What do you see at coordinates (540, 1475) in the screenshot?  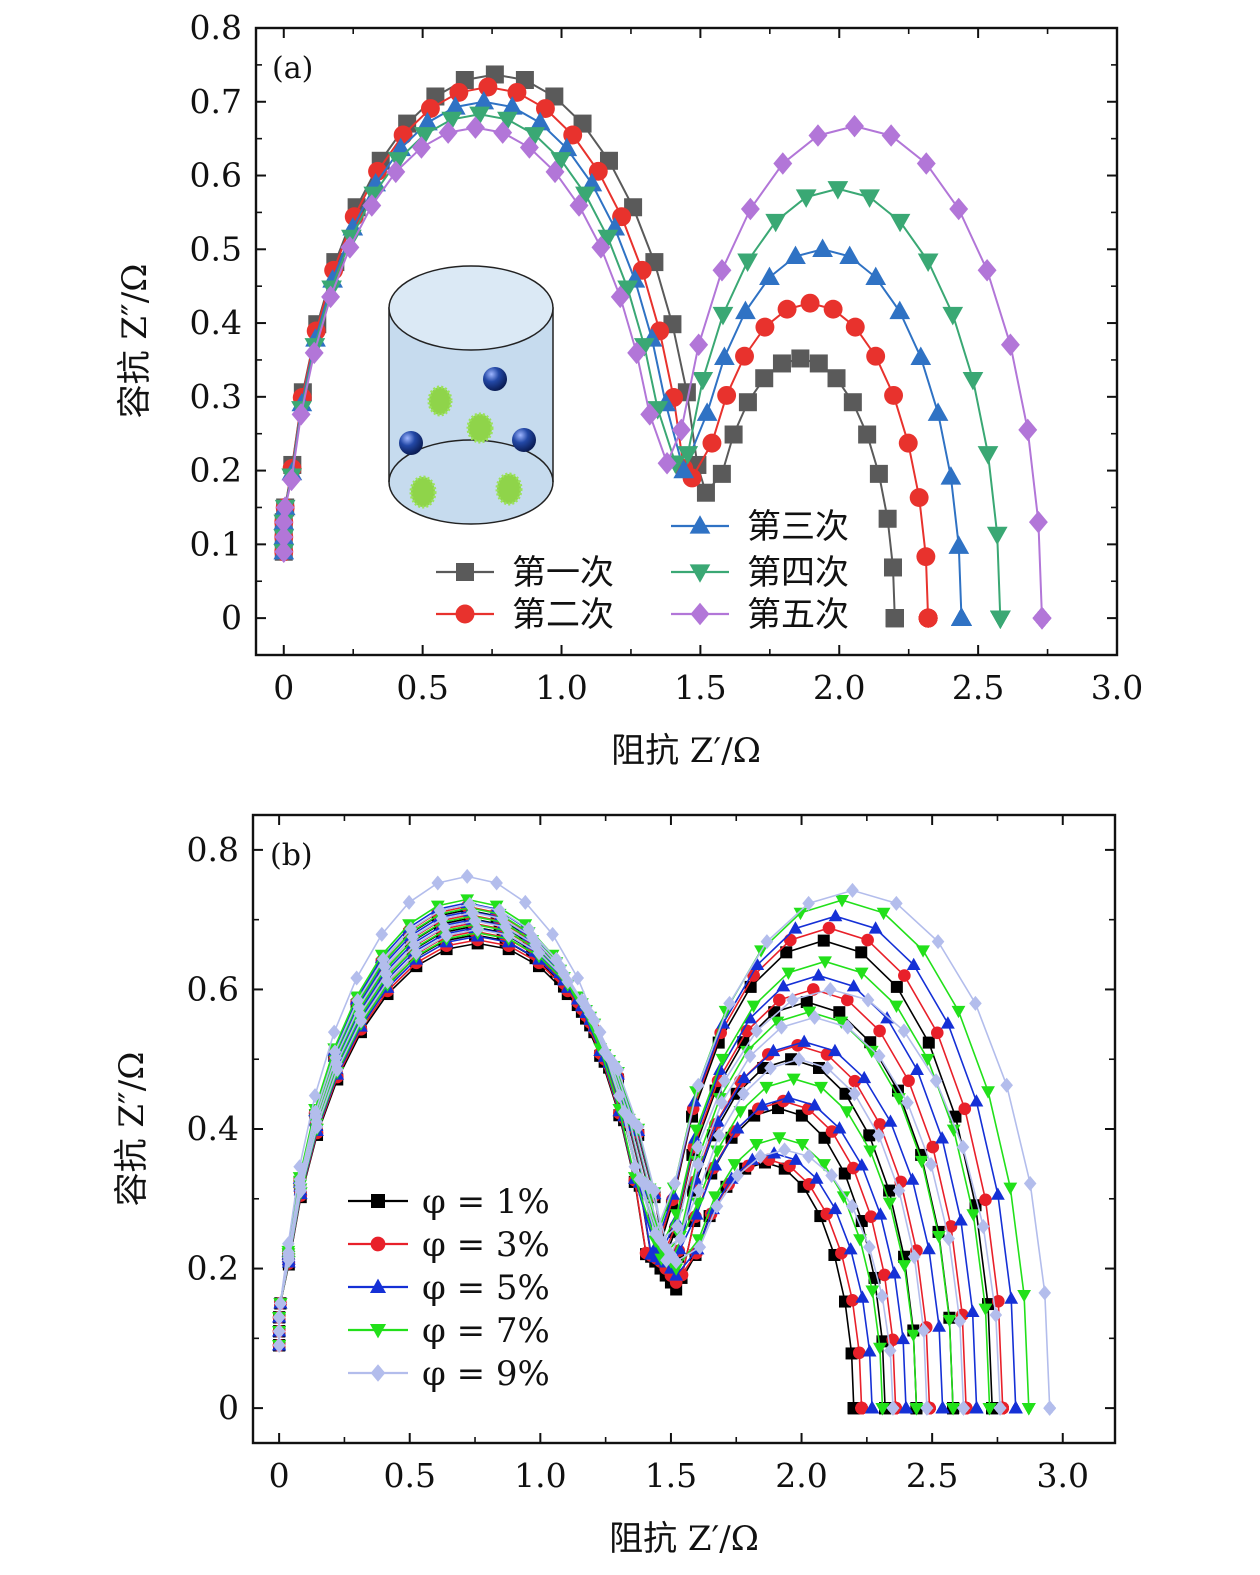 I see `x-tick-label: 1.0` at bounding box center [540, 1475].